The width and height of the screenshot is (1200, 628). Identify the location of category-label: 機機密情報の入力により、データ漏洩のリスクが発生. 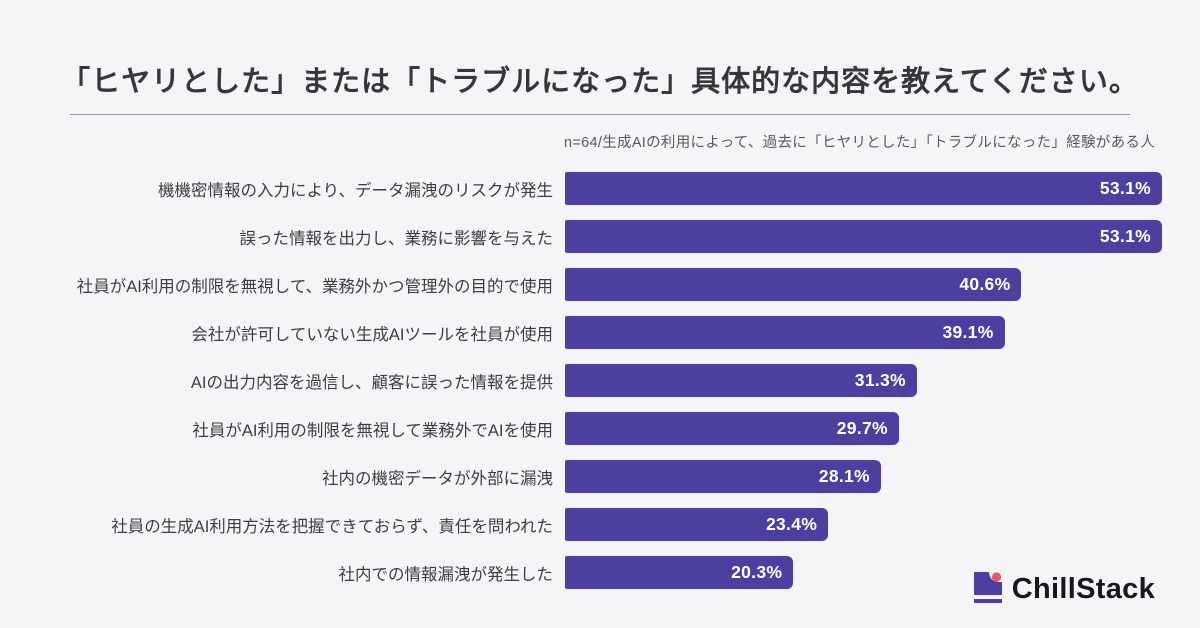
(355, 190).